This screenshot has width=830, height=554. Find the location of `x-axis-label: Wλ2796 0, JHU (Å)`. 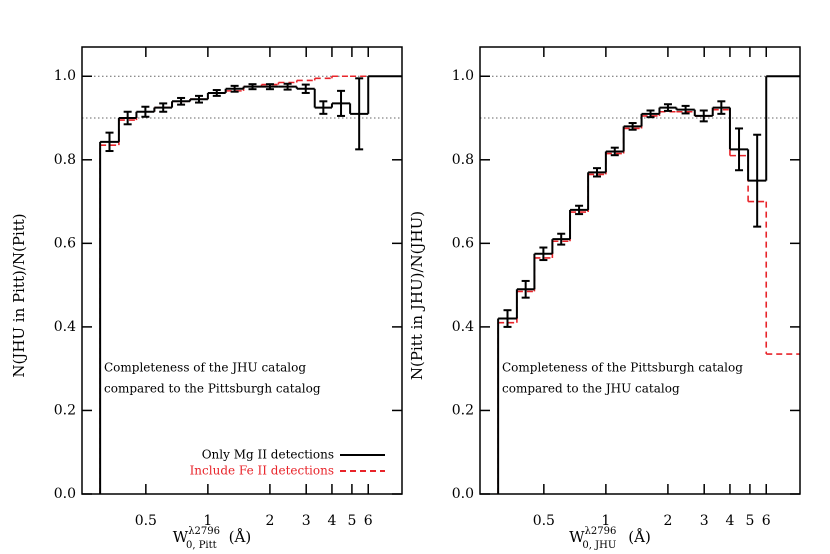

x-axis-label: Wλ2796 0, JHU (Å) is located at coordinates (610, 538).